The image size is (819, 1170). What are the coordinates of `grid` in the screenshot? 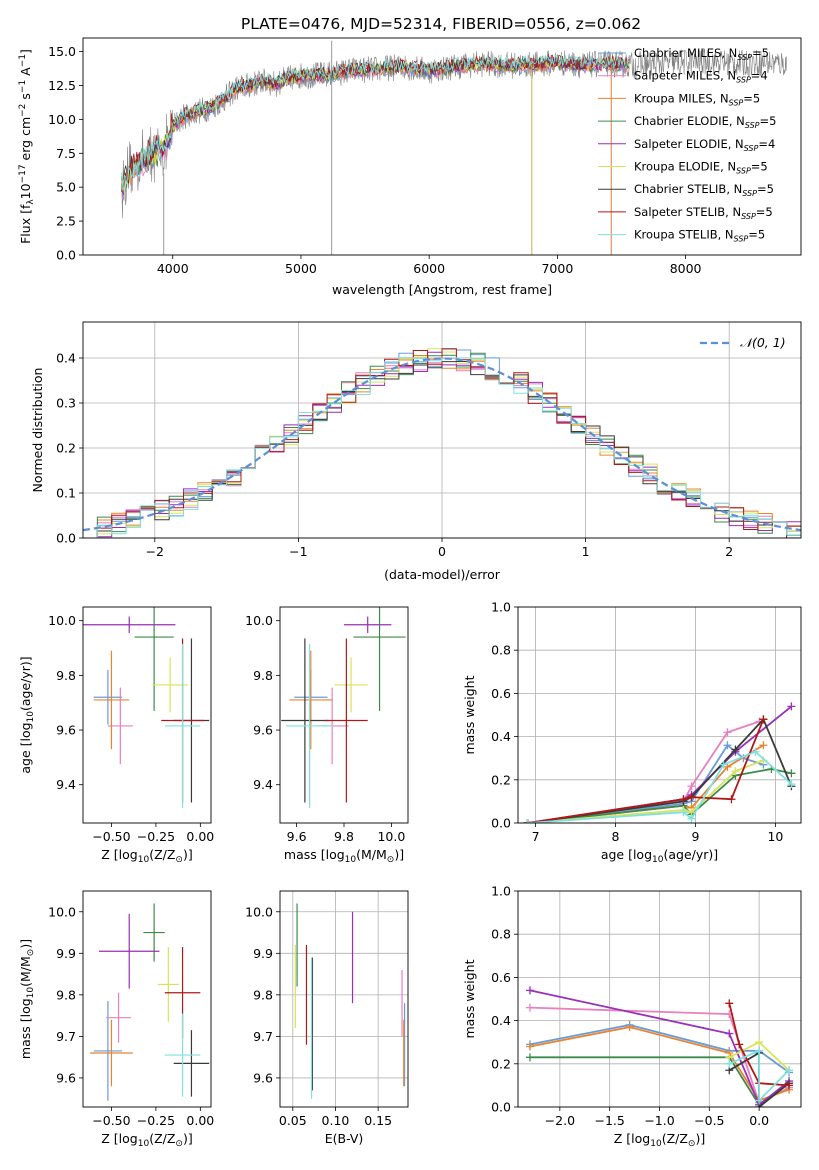 It's located at (659, 715).